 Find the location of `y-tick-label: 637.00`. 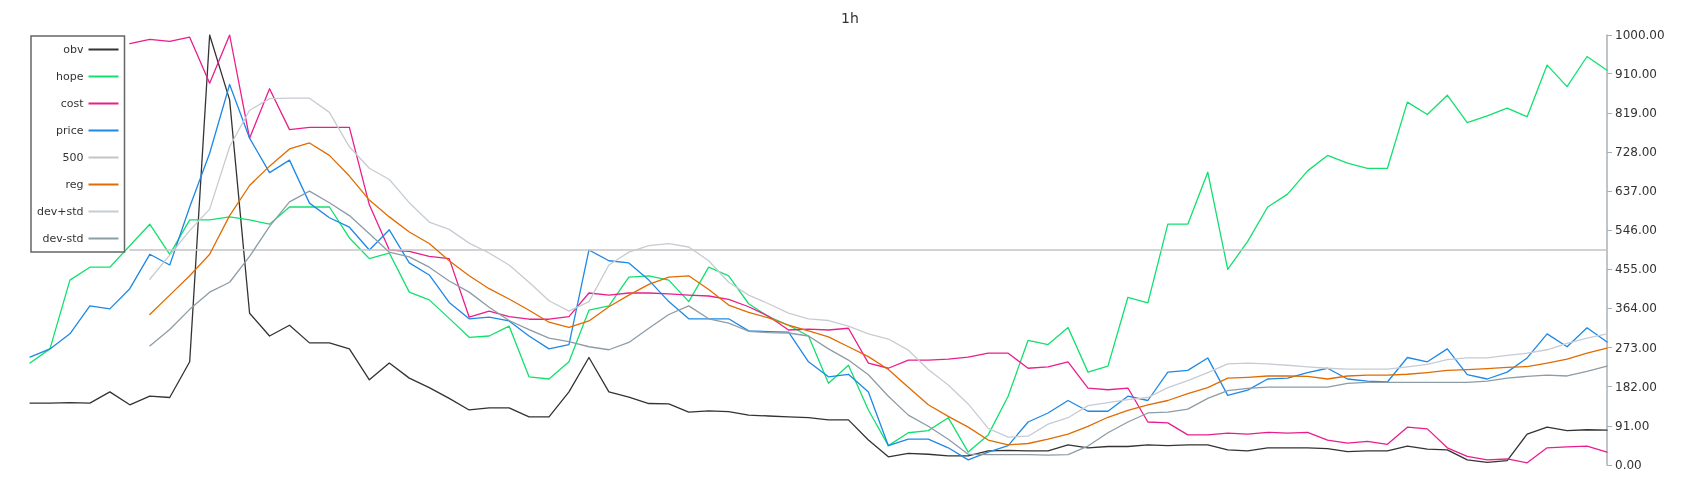

y-tick-label: 637.00 is located at coordinates (1636, 191).